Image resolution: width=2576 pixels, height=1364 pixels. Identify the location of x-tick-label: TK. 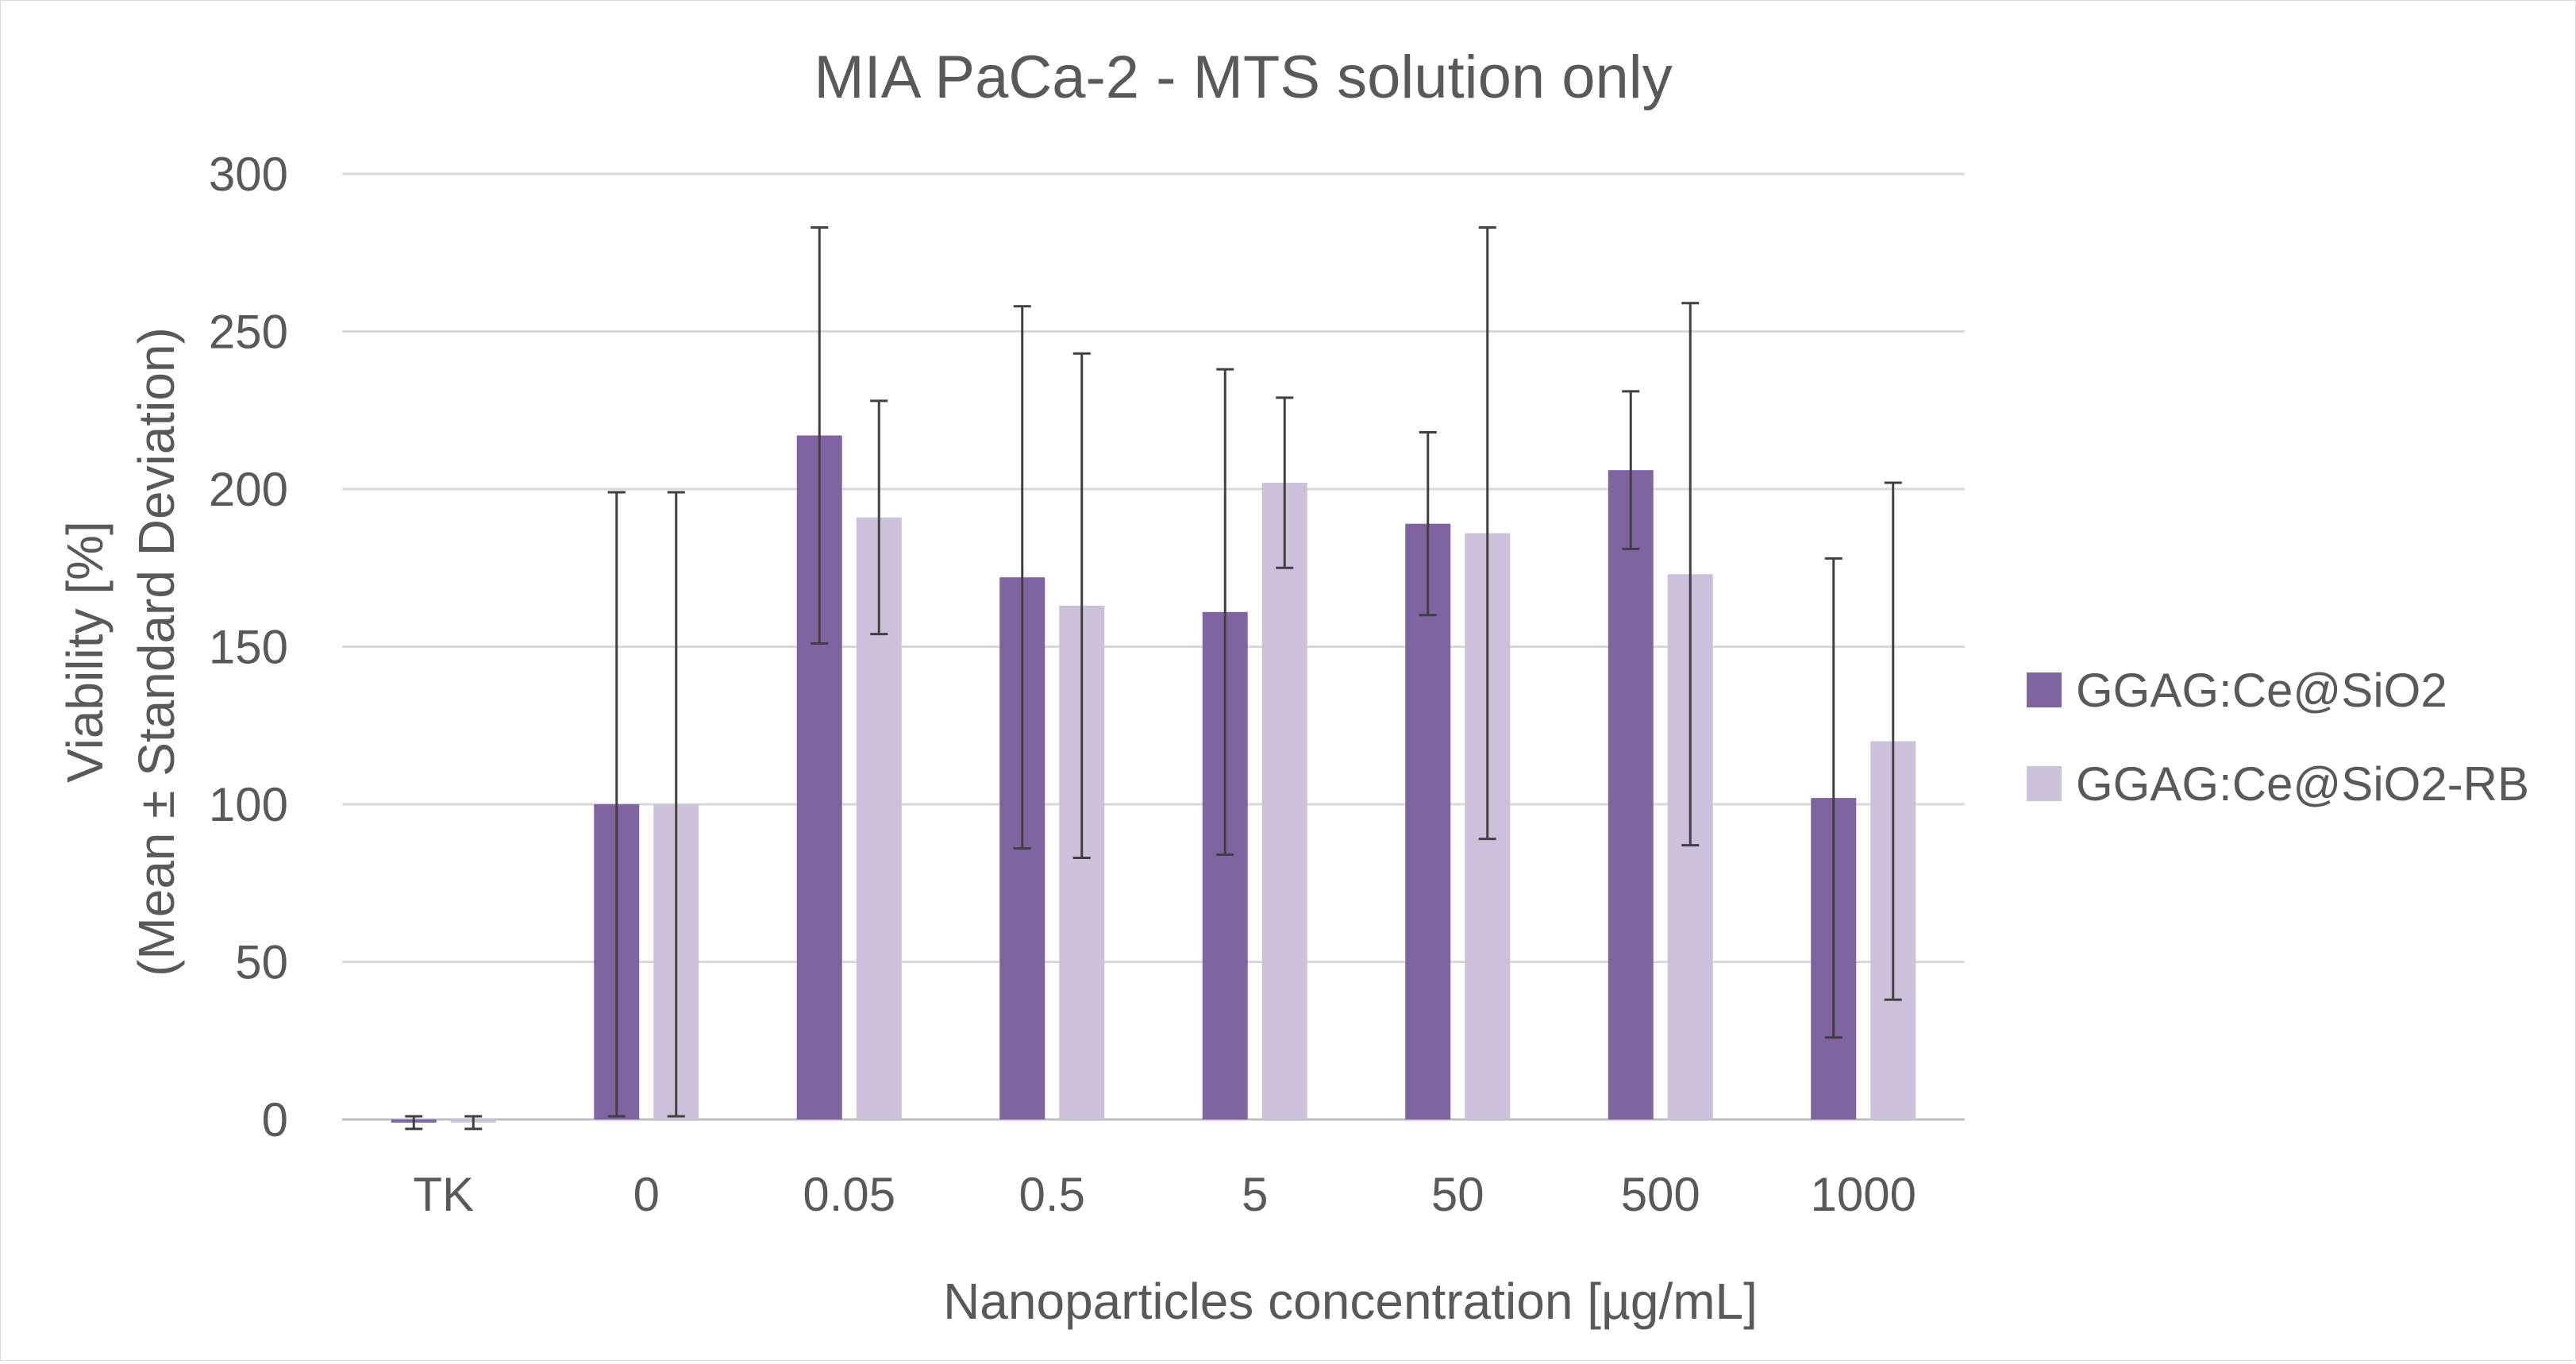
(443, 1194).